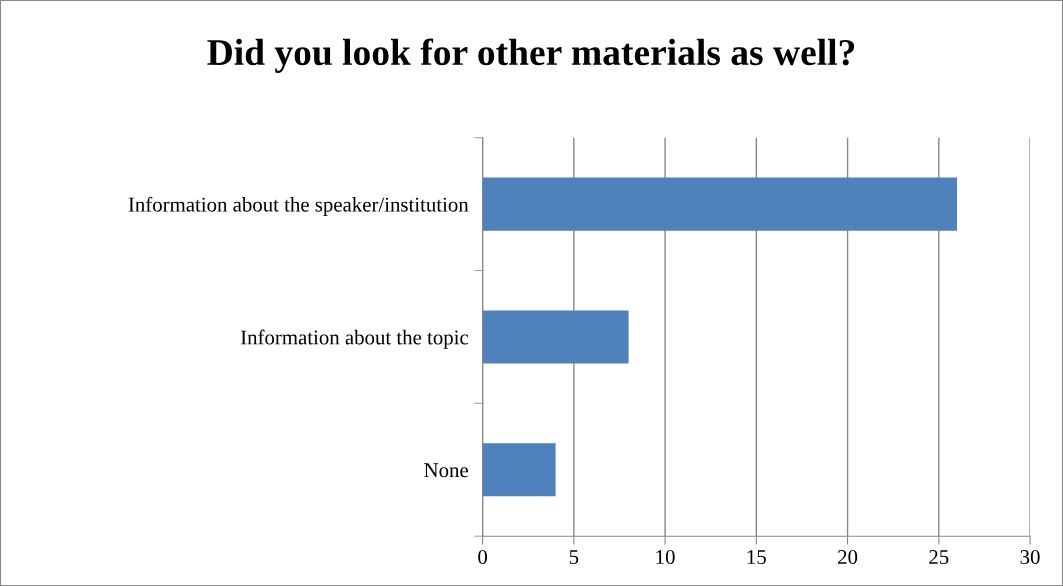 The image size is (1063, 586). What do you see at coordinates (574, 557) in the screenshot?
I see `x-tick-label: 5` at bounding box center [574, 557].